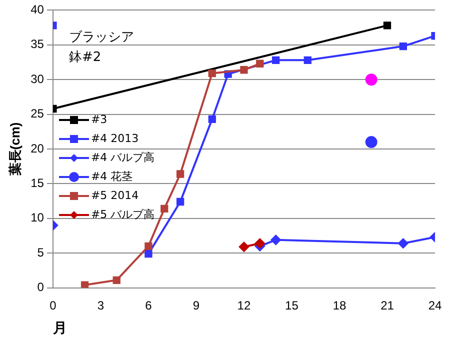  What do you see at coordinates (40, 252) in the screenshot?
I see `y-tick-label: 5` at bounding box center [40, 252].